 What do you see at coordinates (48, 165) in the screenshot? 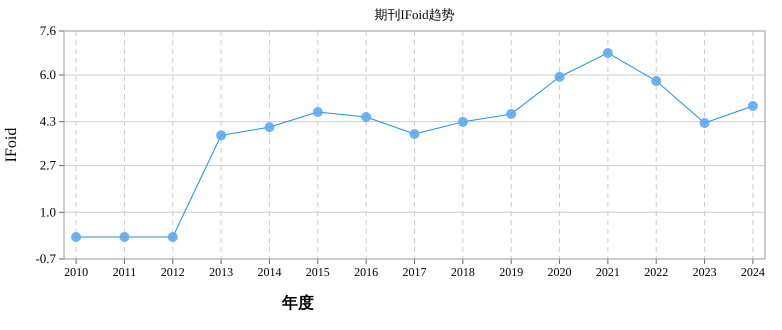
I see `y-tick-label: 2.7` at bounding box center [48, 165].